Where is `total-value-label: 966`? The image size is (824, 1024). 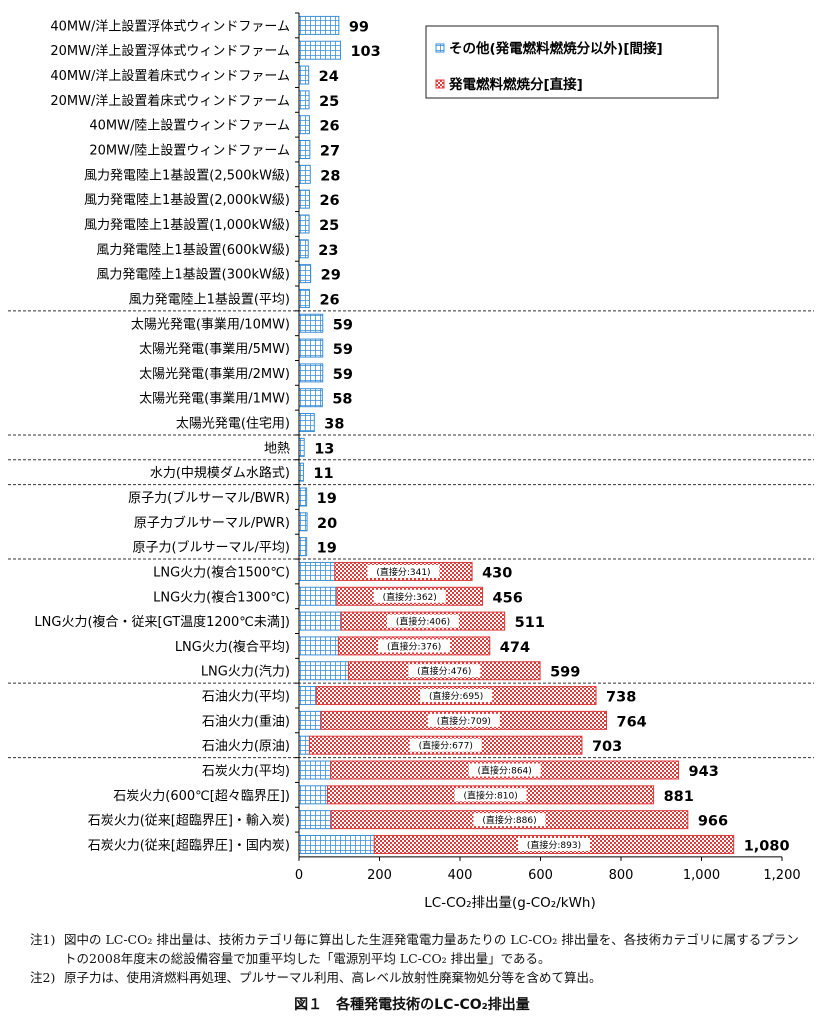
total-value-label: 966 is located at coordinates (713, 822).